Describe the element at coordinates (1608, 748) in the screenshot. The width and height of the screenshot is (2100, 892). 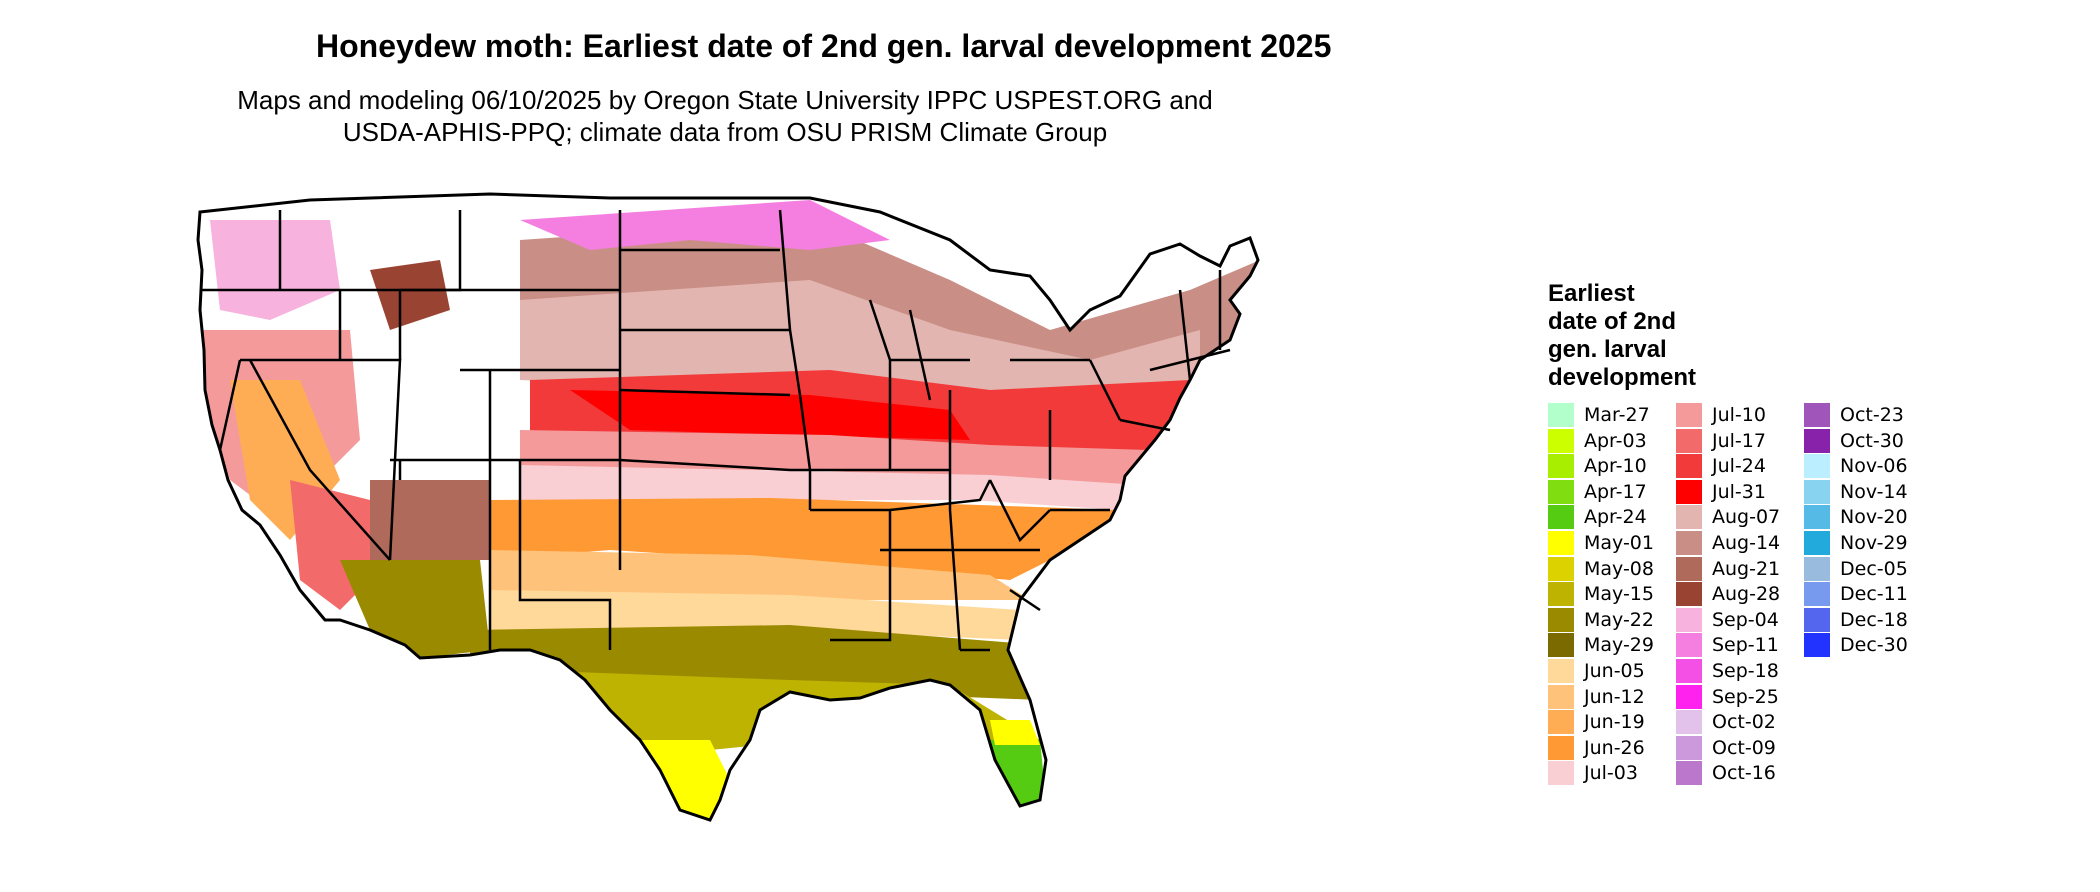
I see `legend-item: Jun-26` at that location.